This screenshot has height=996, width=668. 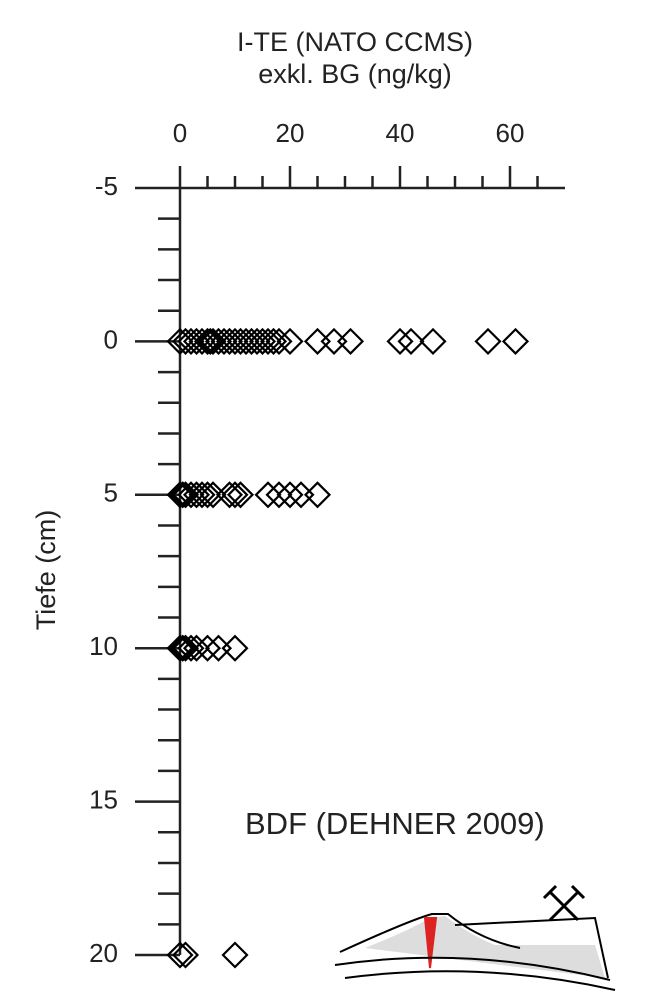 I want to click on y-tick-label: 10, so click(x=103, y=646).